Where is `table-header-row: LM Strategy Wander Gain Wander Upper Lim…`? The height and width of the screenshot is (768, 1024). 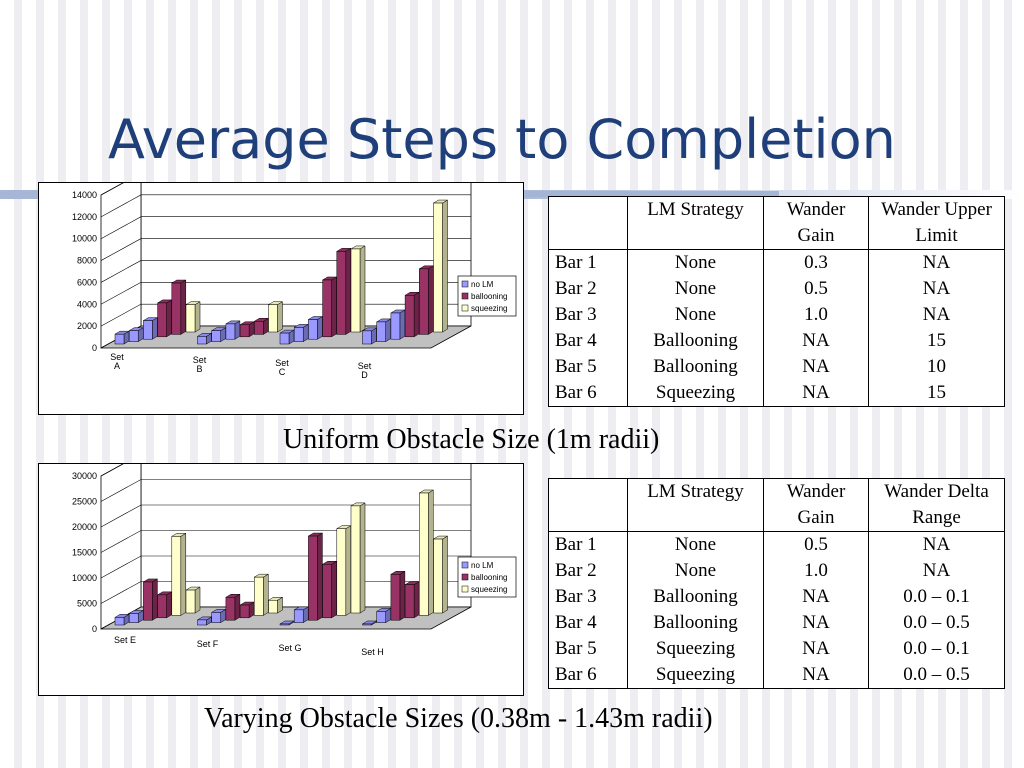
table-header-row: LM Strategy Wander Gain Wander Upper Lim… is located at coordinates (776, 223).